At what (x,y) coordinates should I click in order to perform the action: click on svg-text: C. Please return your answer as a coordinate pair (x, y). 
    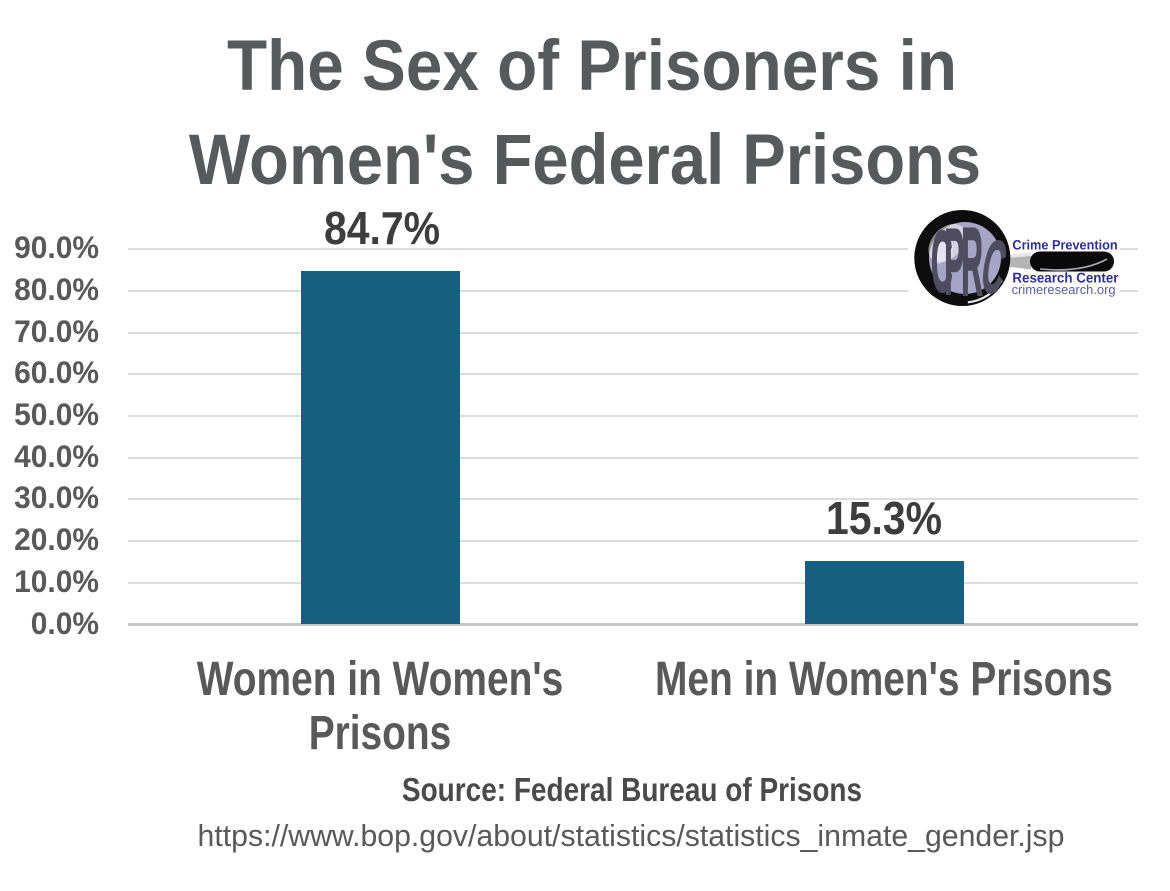
    Looking at the image, I should click on (942, 264).